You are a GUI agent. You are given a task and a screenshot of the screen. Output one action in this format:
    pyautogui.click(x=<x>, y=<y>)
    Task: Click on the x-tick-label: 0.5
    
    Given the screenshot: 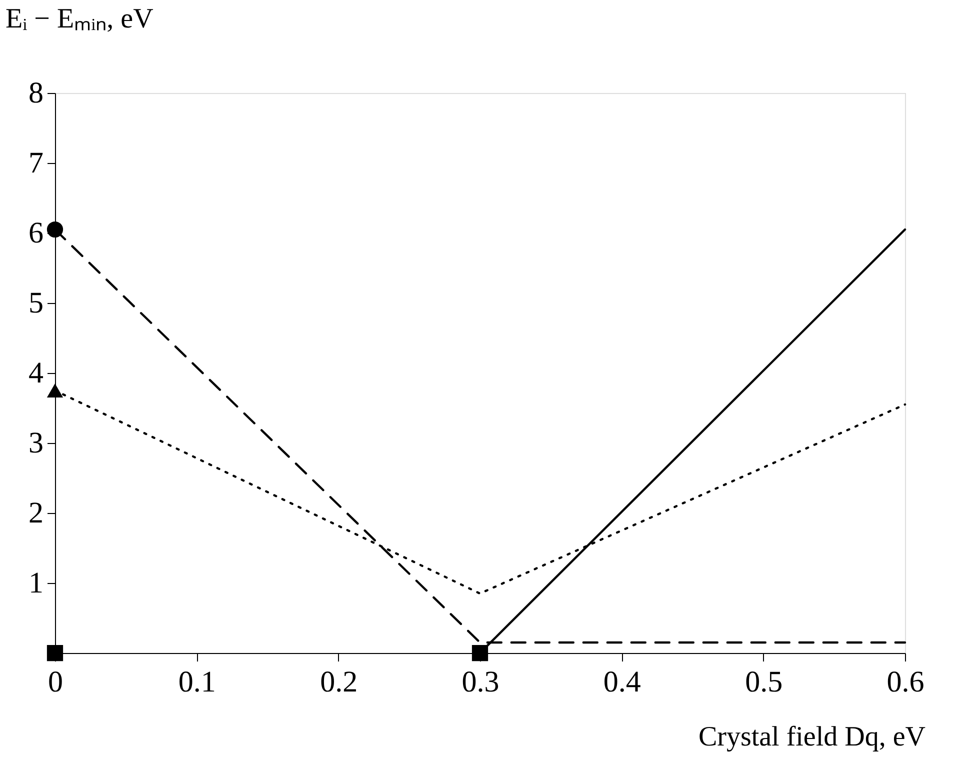 What is the action you would take?
    pyautogui.click(x=764, y=682)
    